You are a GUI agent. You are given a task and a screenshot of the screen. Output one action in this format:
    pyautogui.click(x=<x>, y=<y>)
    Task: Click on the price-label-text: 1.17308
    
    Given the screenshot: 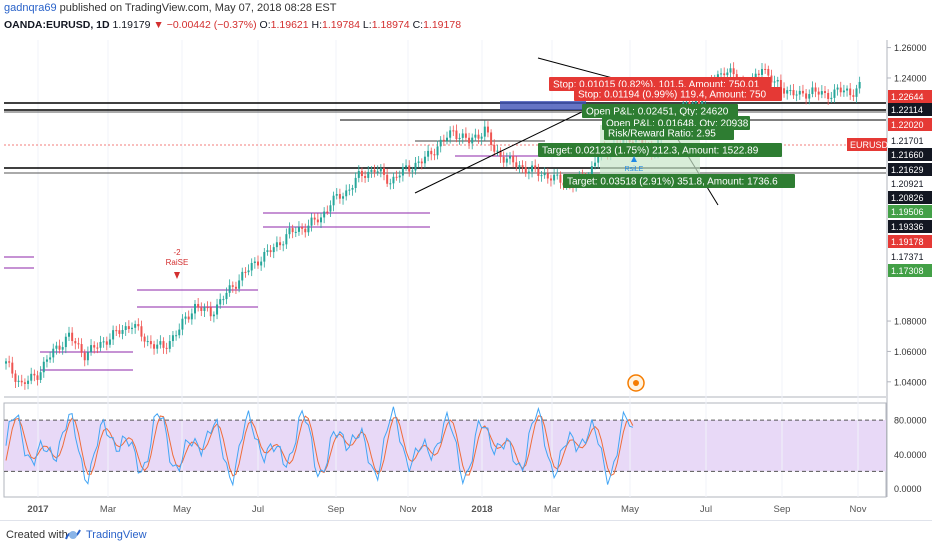 What is the action you would take?
    pyautogui.click(x=907, y=271)
    